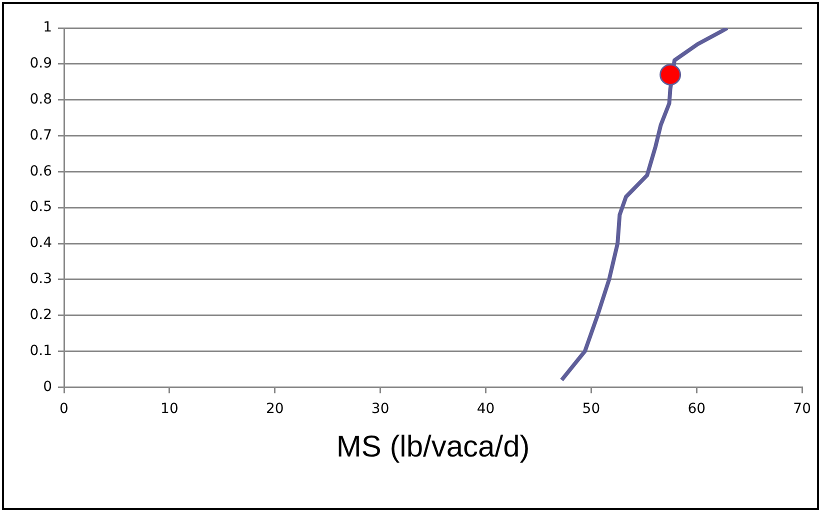 The image size is (819, 510). I want to click on y-tick-label: 0.7, so click(41, 135).